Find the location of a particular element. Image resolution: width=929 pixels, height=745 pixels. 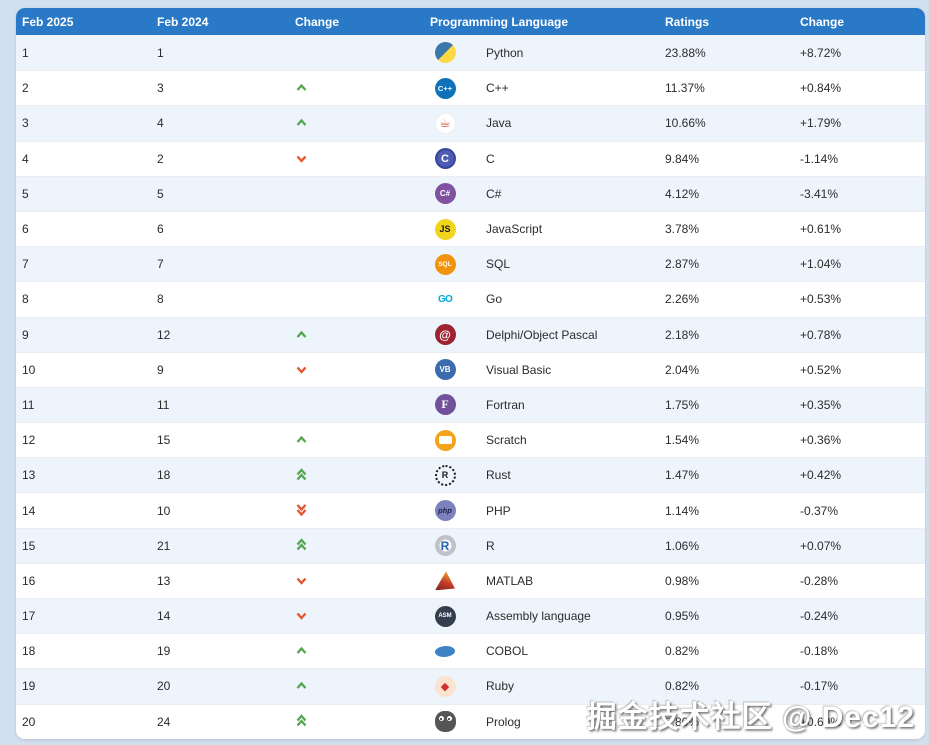

down-double-arrow-icon is located at coordinates (301, 510).